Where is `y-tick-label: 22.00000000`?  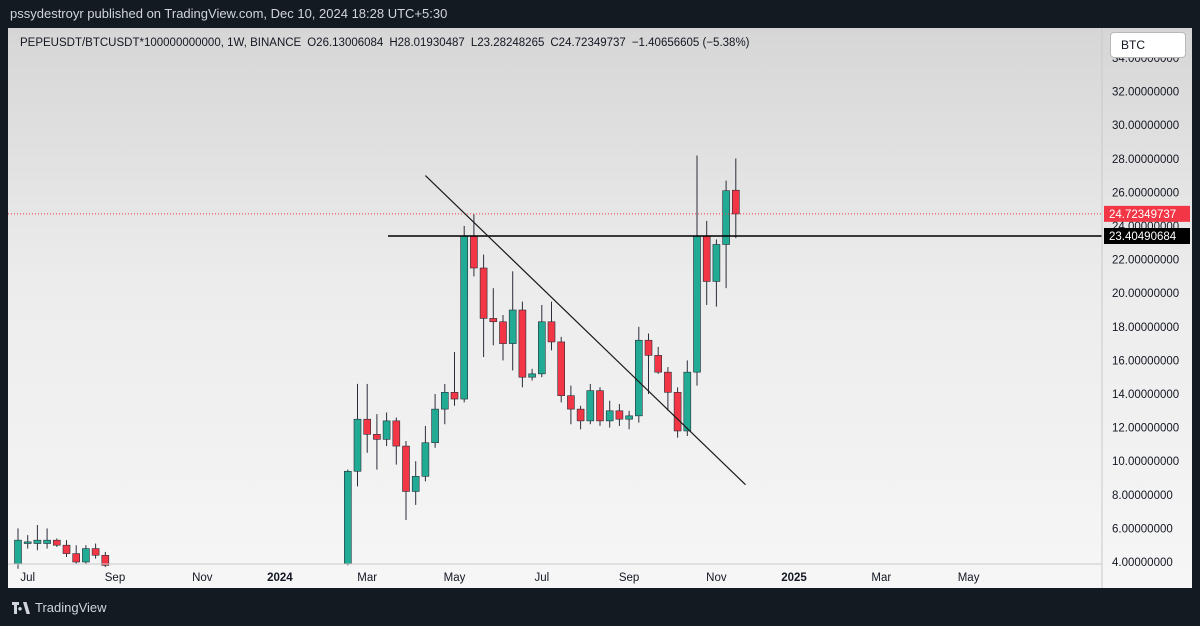 y-tick-label: 22.00000000 is located at coordinates (1145, 261).